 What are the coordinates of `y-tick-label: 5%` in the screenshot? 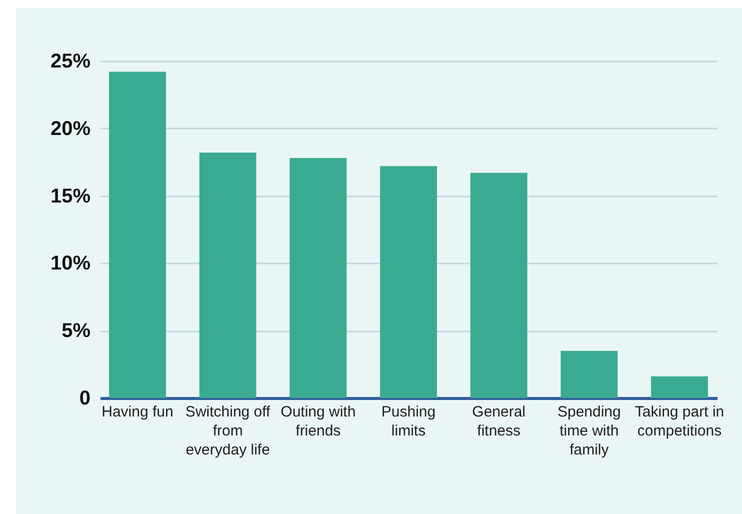 It's located at (76, 331).